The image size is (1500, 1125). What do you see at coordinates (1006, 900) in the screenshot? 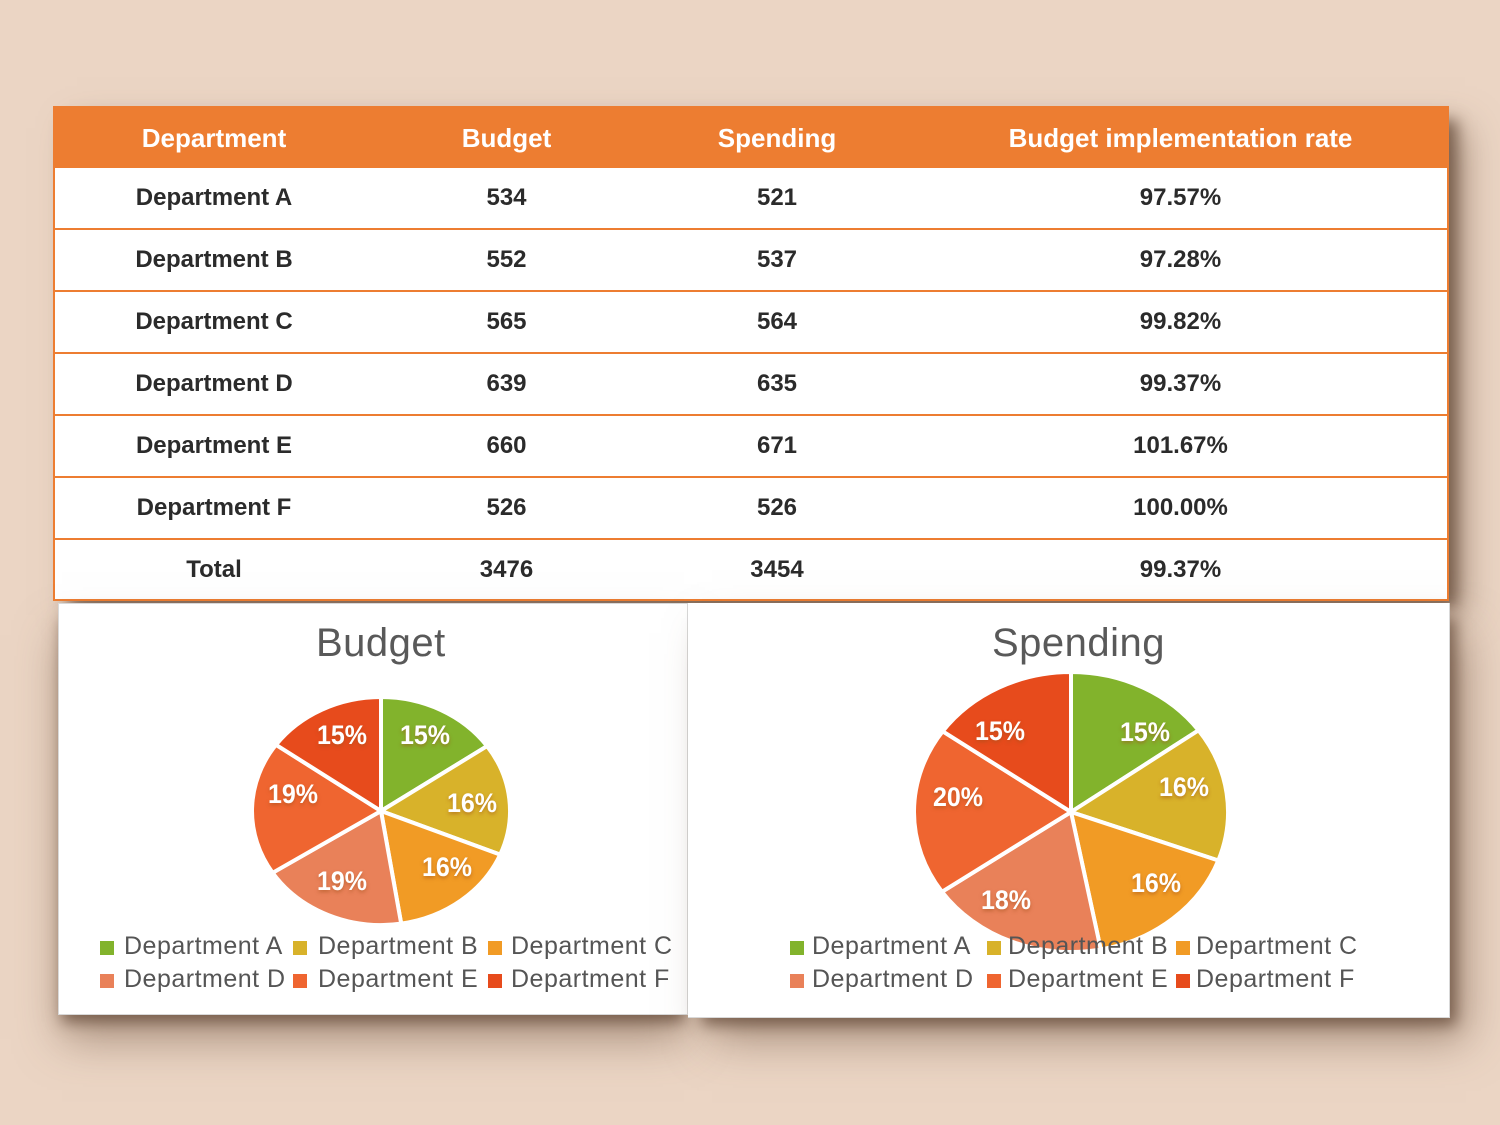
I see `svg-text: 18%` at bounding box center [1006, 900].